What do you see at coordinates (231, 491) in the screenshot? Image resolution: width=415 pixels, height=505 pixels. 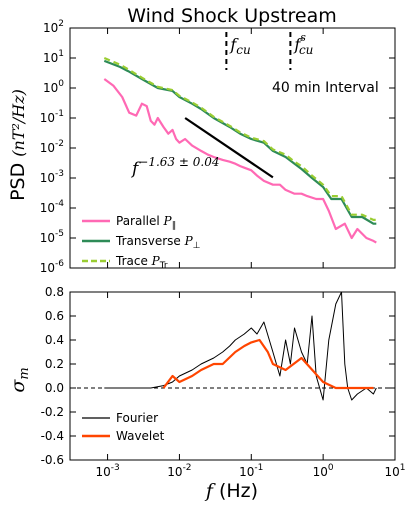 I see `bottom-xlabel: f (Hz)` at bounding box center [231, 491].